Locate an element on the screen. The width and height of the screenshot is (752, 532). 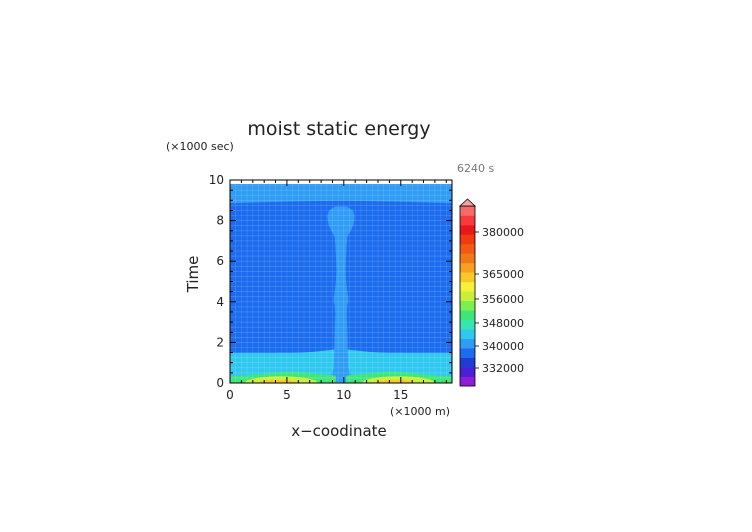
y-tick-label: 0 is located at coordinates (220, 383).